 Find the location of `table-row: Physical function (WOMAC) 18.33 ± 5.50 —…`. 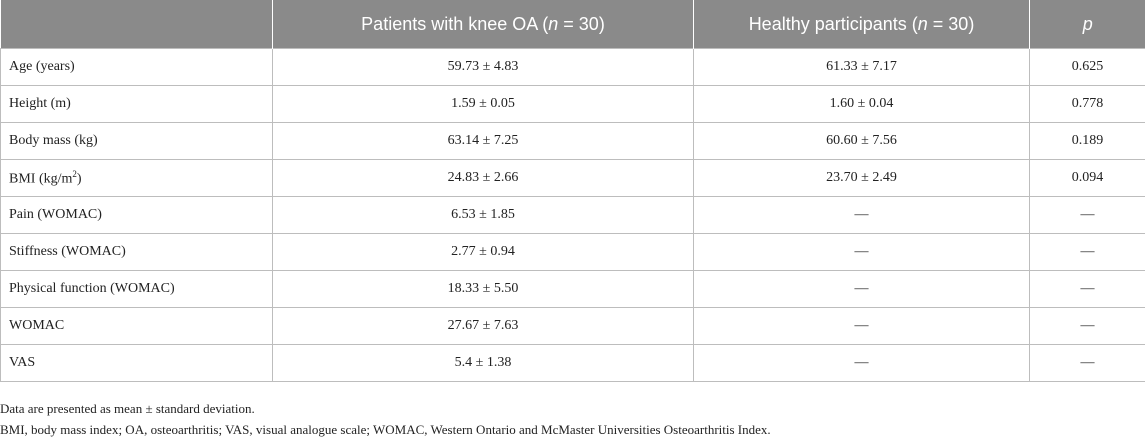

table-row: Physical function (WOMAC) 18.33 ± 5.50 —… is located at coordinates (572, 289).